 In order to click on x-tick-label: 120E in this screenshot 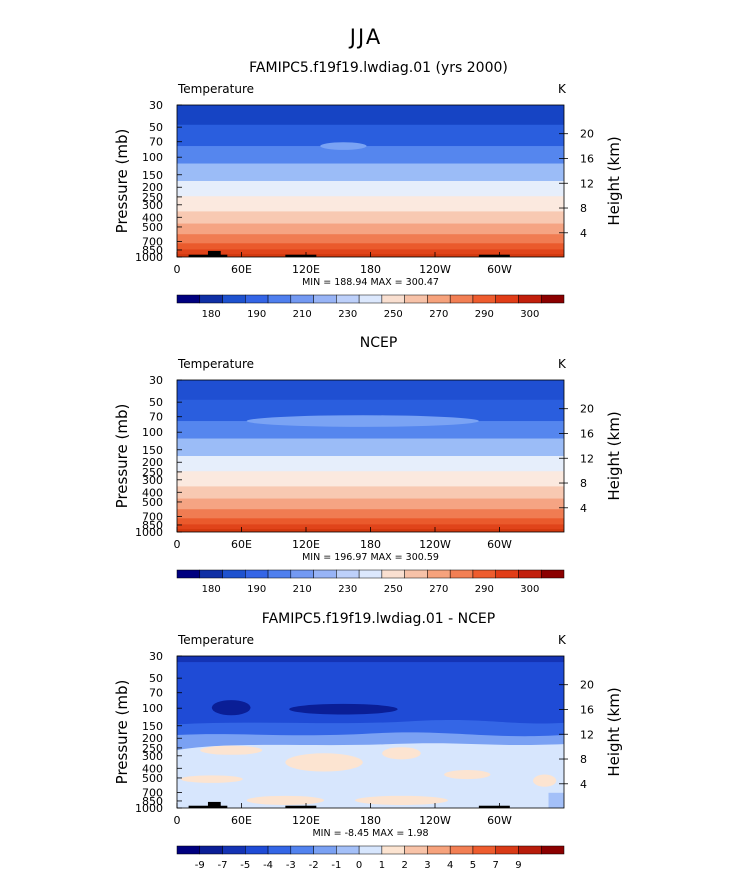, I will do `click(306, 544)`.